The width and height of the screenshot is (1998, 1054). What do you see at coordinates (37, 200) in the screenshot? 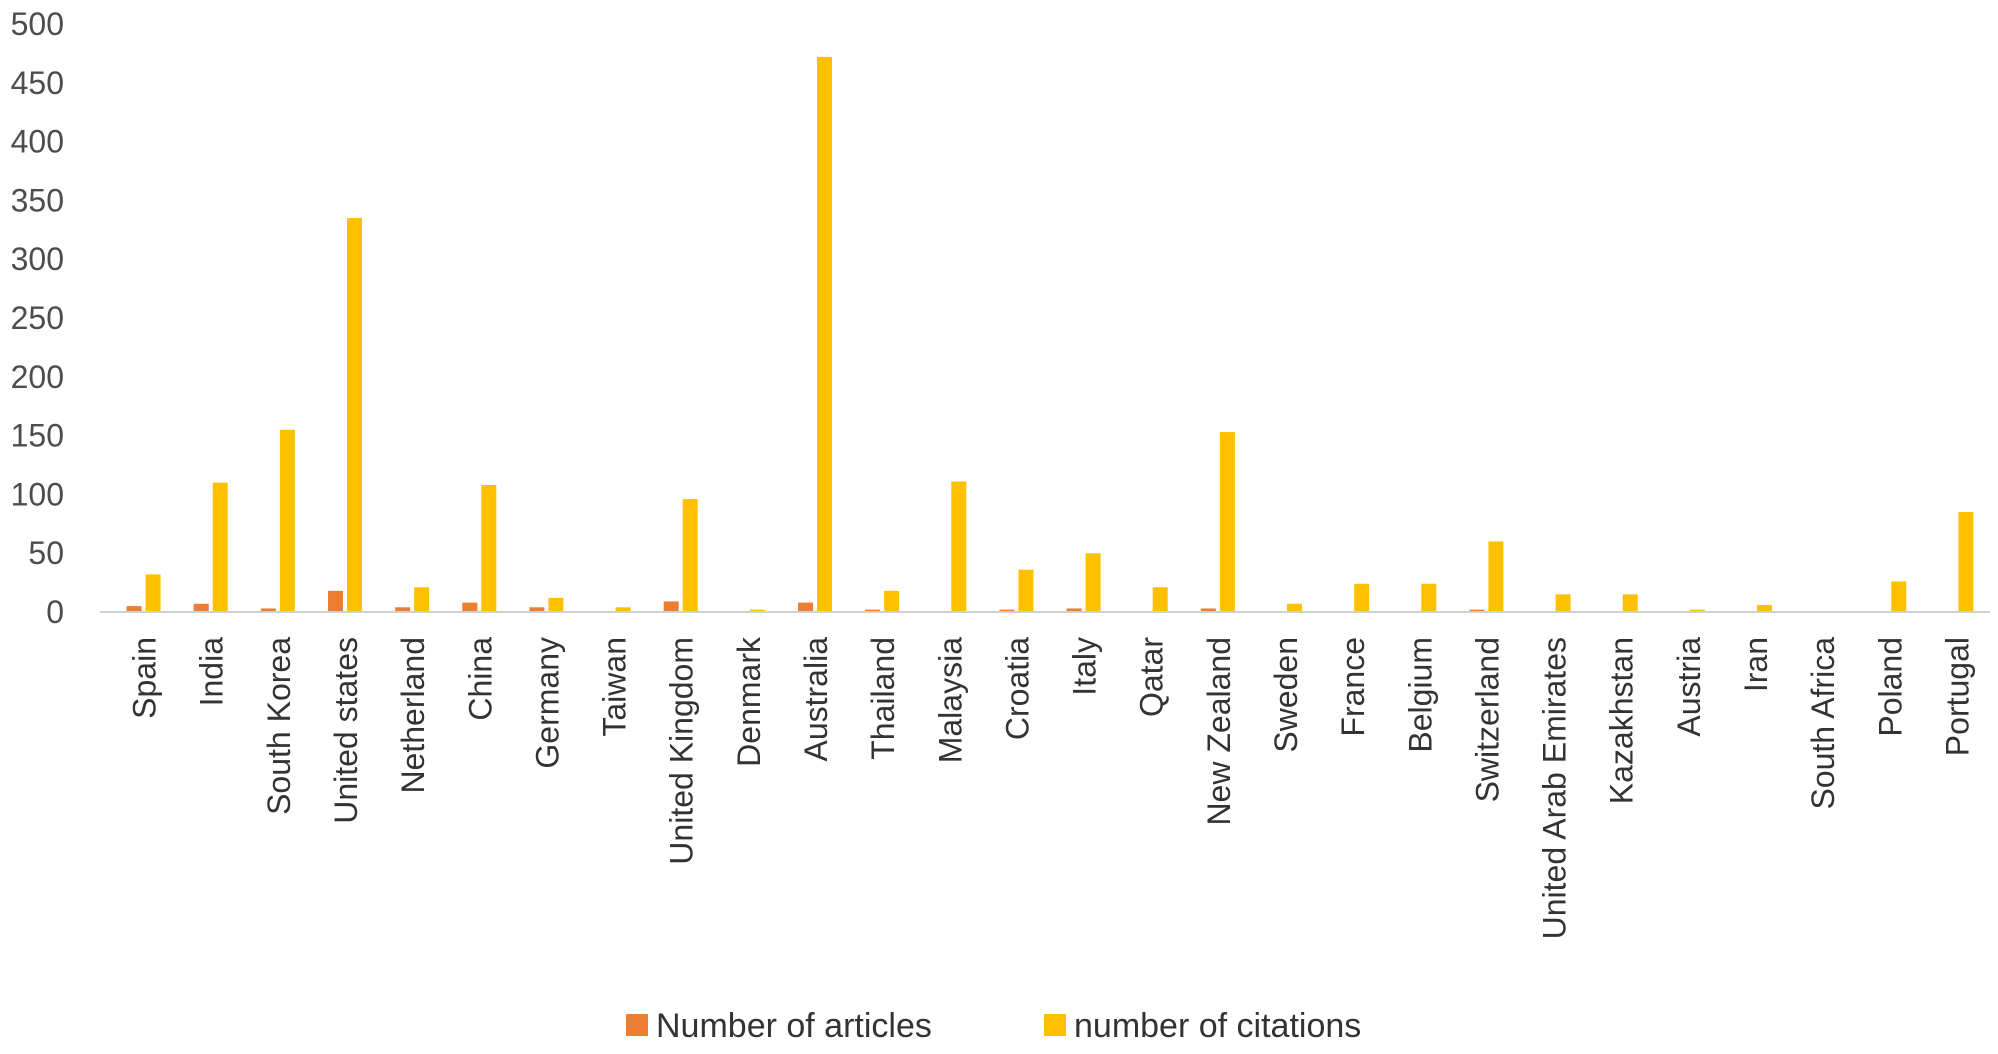
I see `y-tick-label-350: 350` at bounding box center [37, 200].